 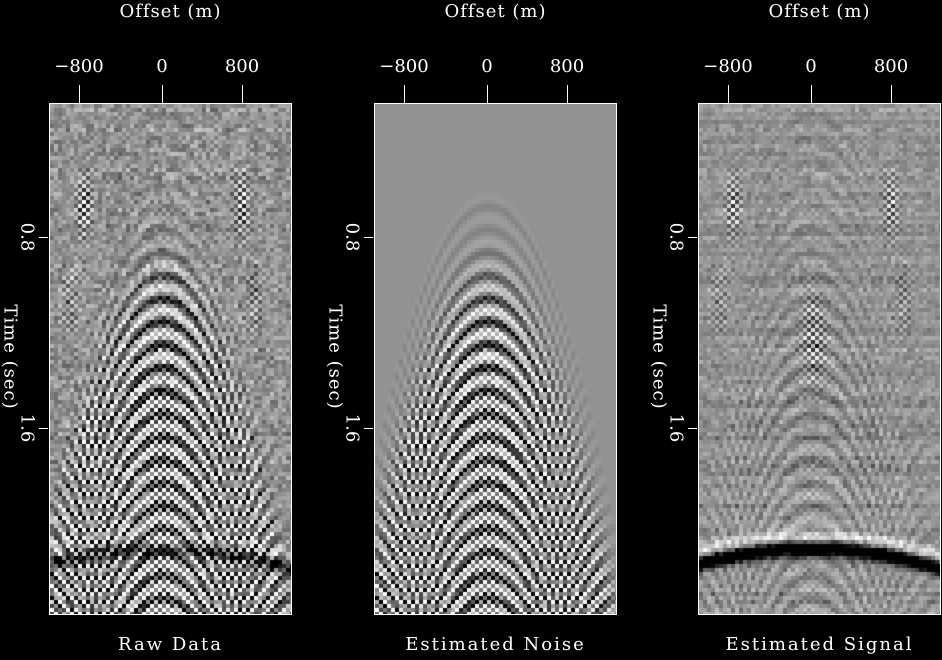 I want to click on panel-caption: Raw Data, so click(x=170, y=644).